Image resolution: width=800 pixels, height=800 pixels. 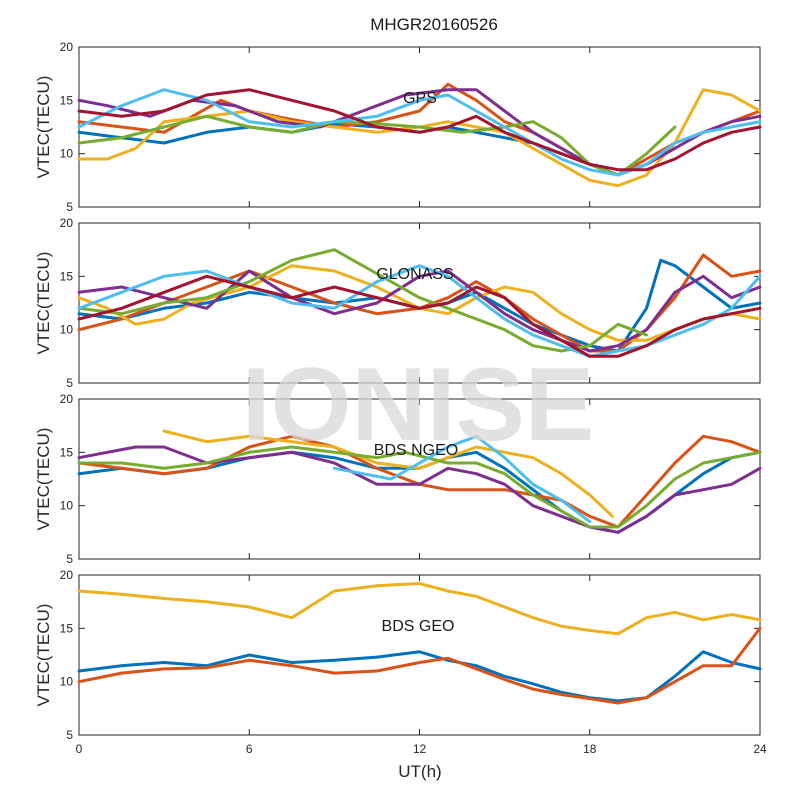 What do you see at coordinates (420, 98) in the screenshot?
I see `panel-annotation: GPS` at bounding box center [420, 98].